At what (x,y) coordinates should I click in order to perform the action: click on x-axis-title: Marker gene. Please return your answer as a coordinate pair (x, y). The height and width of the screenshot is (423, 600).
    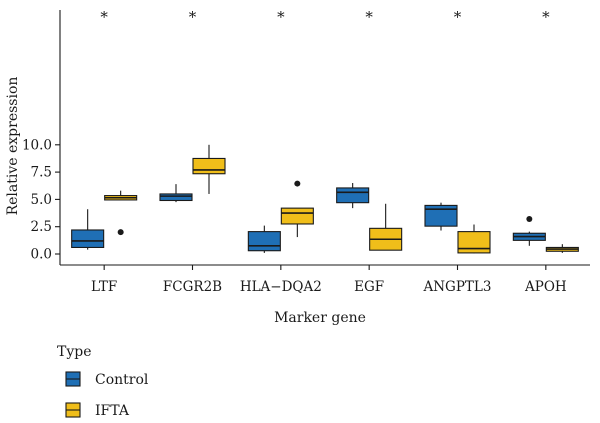
    Looking at the image, I should click on (320, 318).